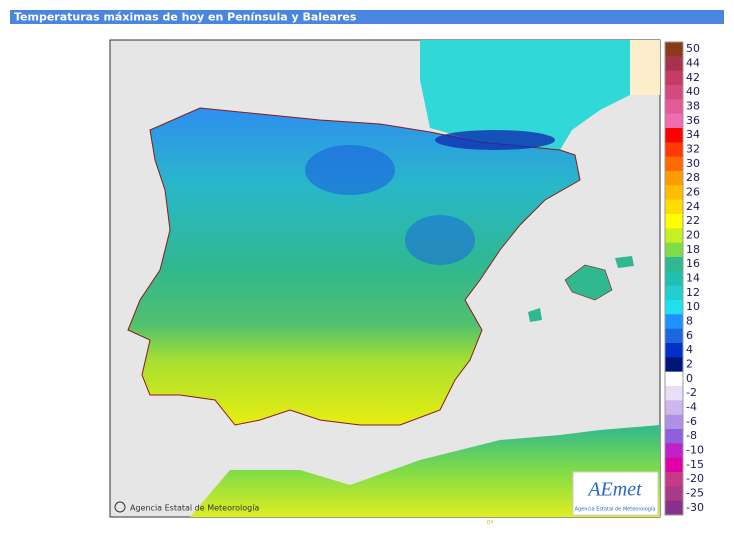 The image size is (734, 540). I want to click on legend-label: -25, so click(695, 493).